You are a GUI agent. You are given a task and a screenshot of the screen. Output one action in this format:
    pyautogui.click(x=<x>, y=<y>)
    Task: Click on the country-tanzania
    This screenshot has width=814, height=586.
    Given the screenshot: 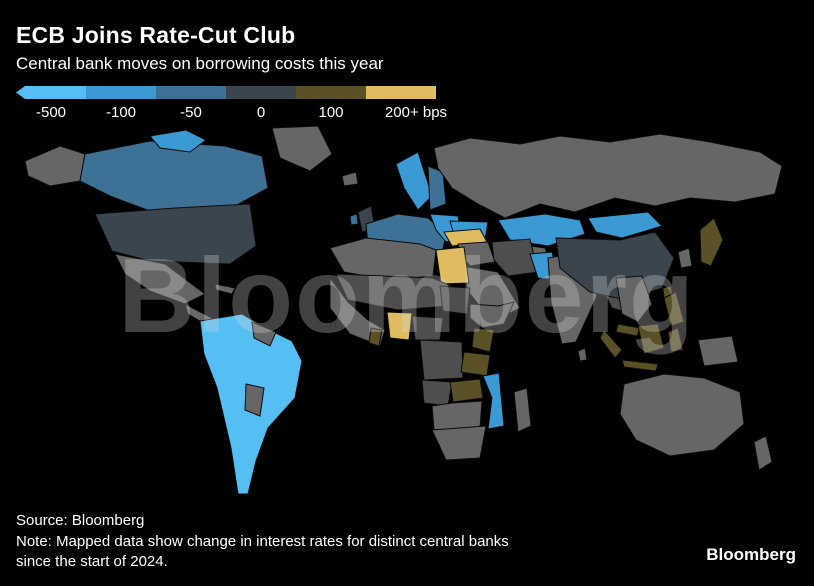 What is the action you would take?
    pyautogui.click(x=475, y=364)
    